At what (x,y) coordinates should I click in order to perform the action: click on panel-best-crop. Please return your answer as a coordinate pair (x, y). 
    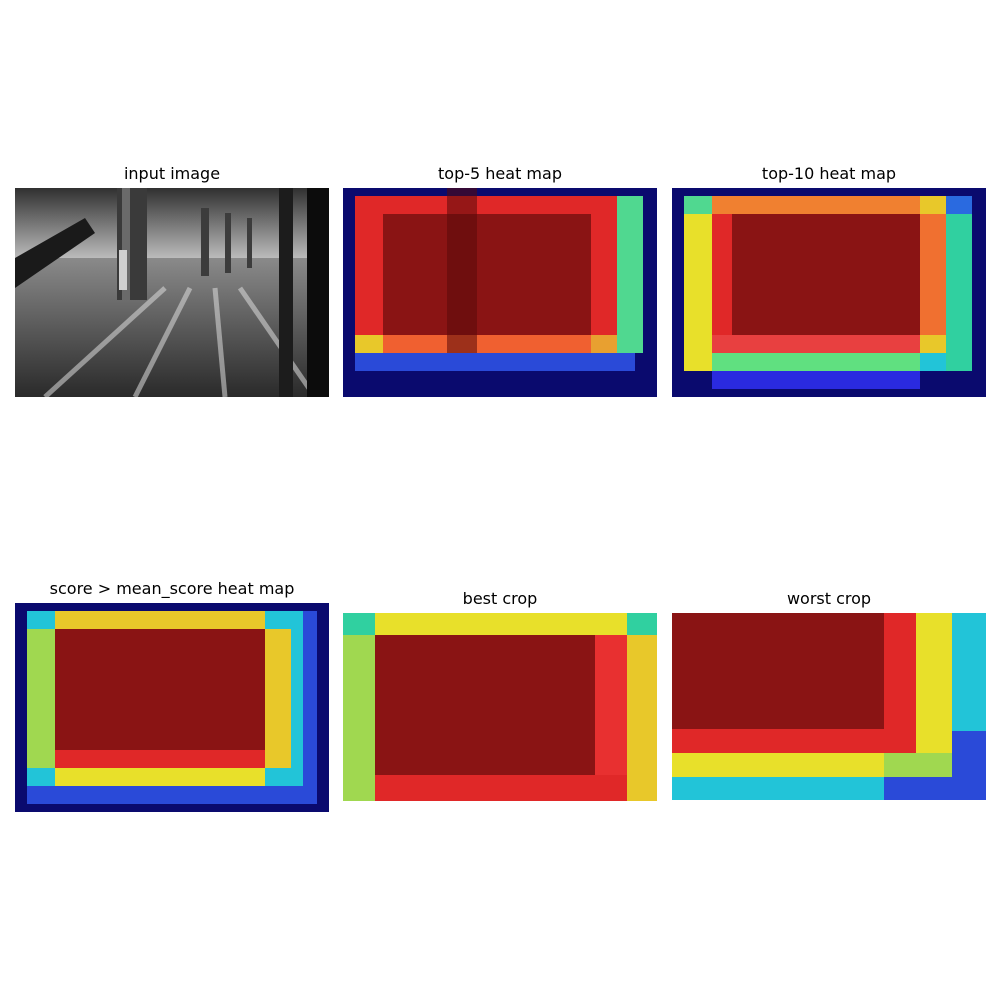
    Looking at the image, I should click on (500, 707).